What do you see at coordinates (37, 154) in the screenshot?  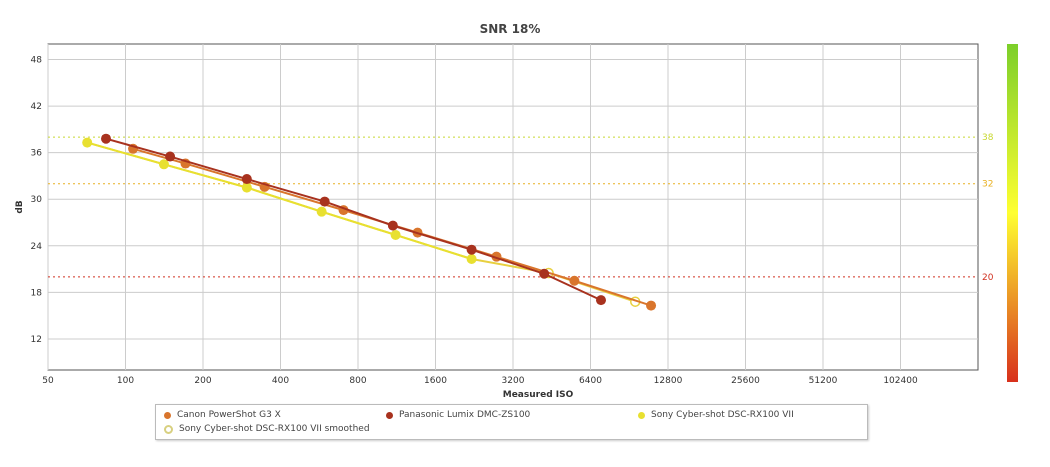 I see `y-tick-label: 36` at bounding box center [37, 154].